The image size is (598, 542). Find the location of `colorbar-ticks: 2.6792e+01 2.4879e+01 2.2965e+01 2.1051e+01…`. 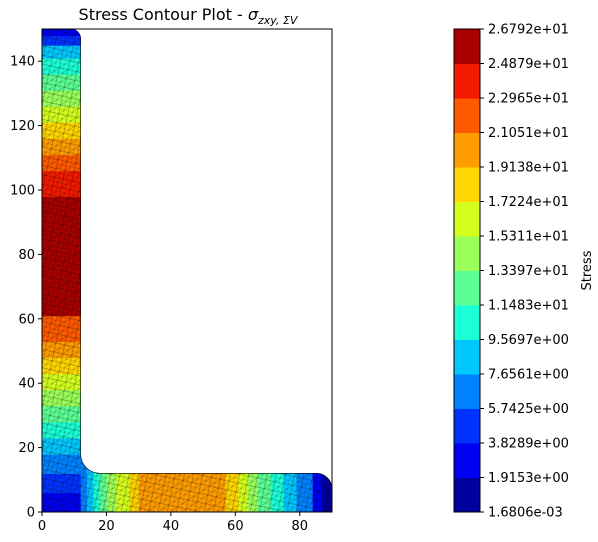

colorbar-ticks: 2.6792e+01 2.4879e+01 2.2965e+01 2.1051e+01… is located at coordinates (524, 272).